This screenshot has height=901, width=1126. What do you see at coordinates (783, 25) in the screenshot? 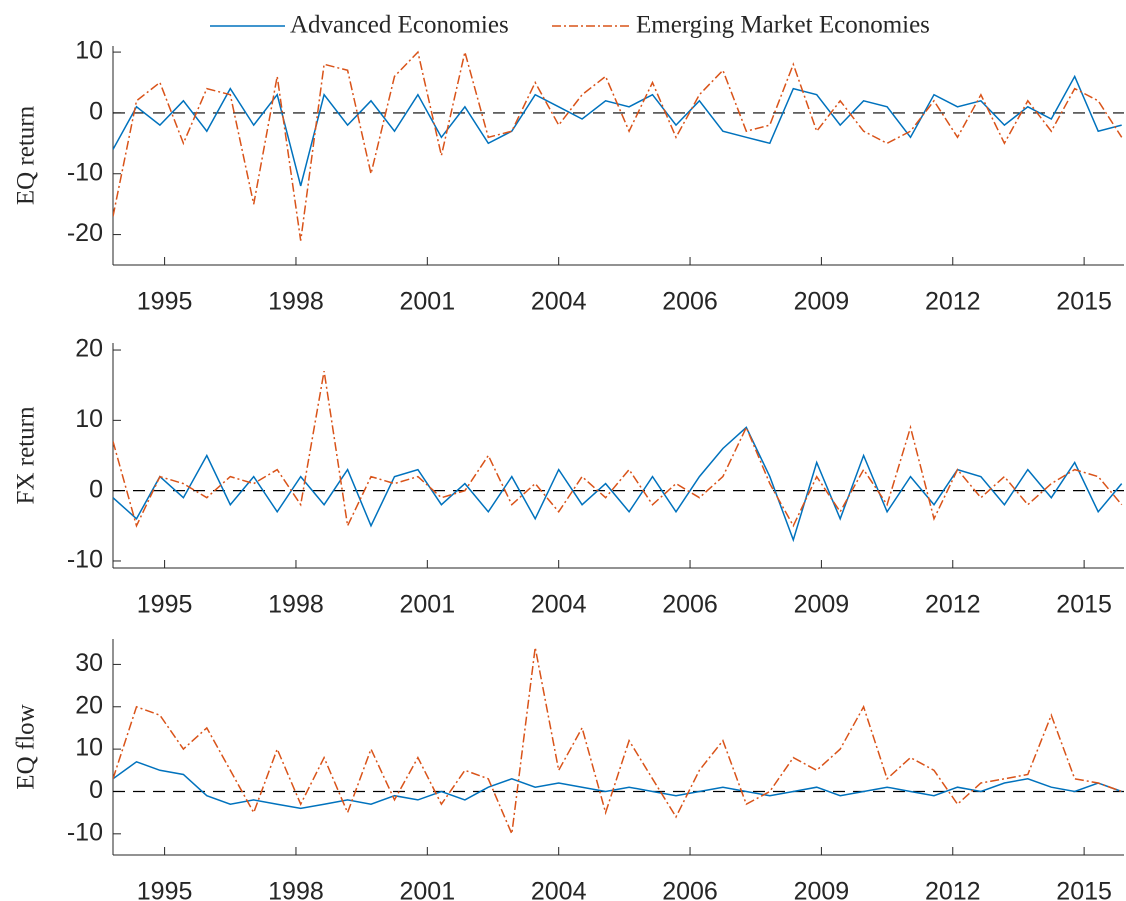
I see `legend-label: Emerging Market Economies` at bounding box center [783, 25].